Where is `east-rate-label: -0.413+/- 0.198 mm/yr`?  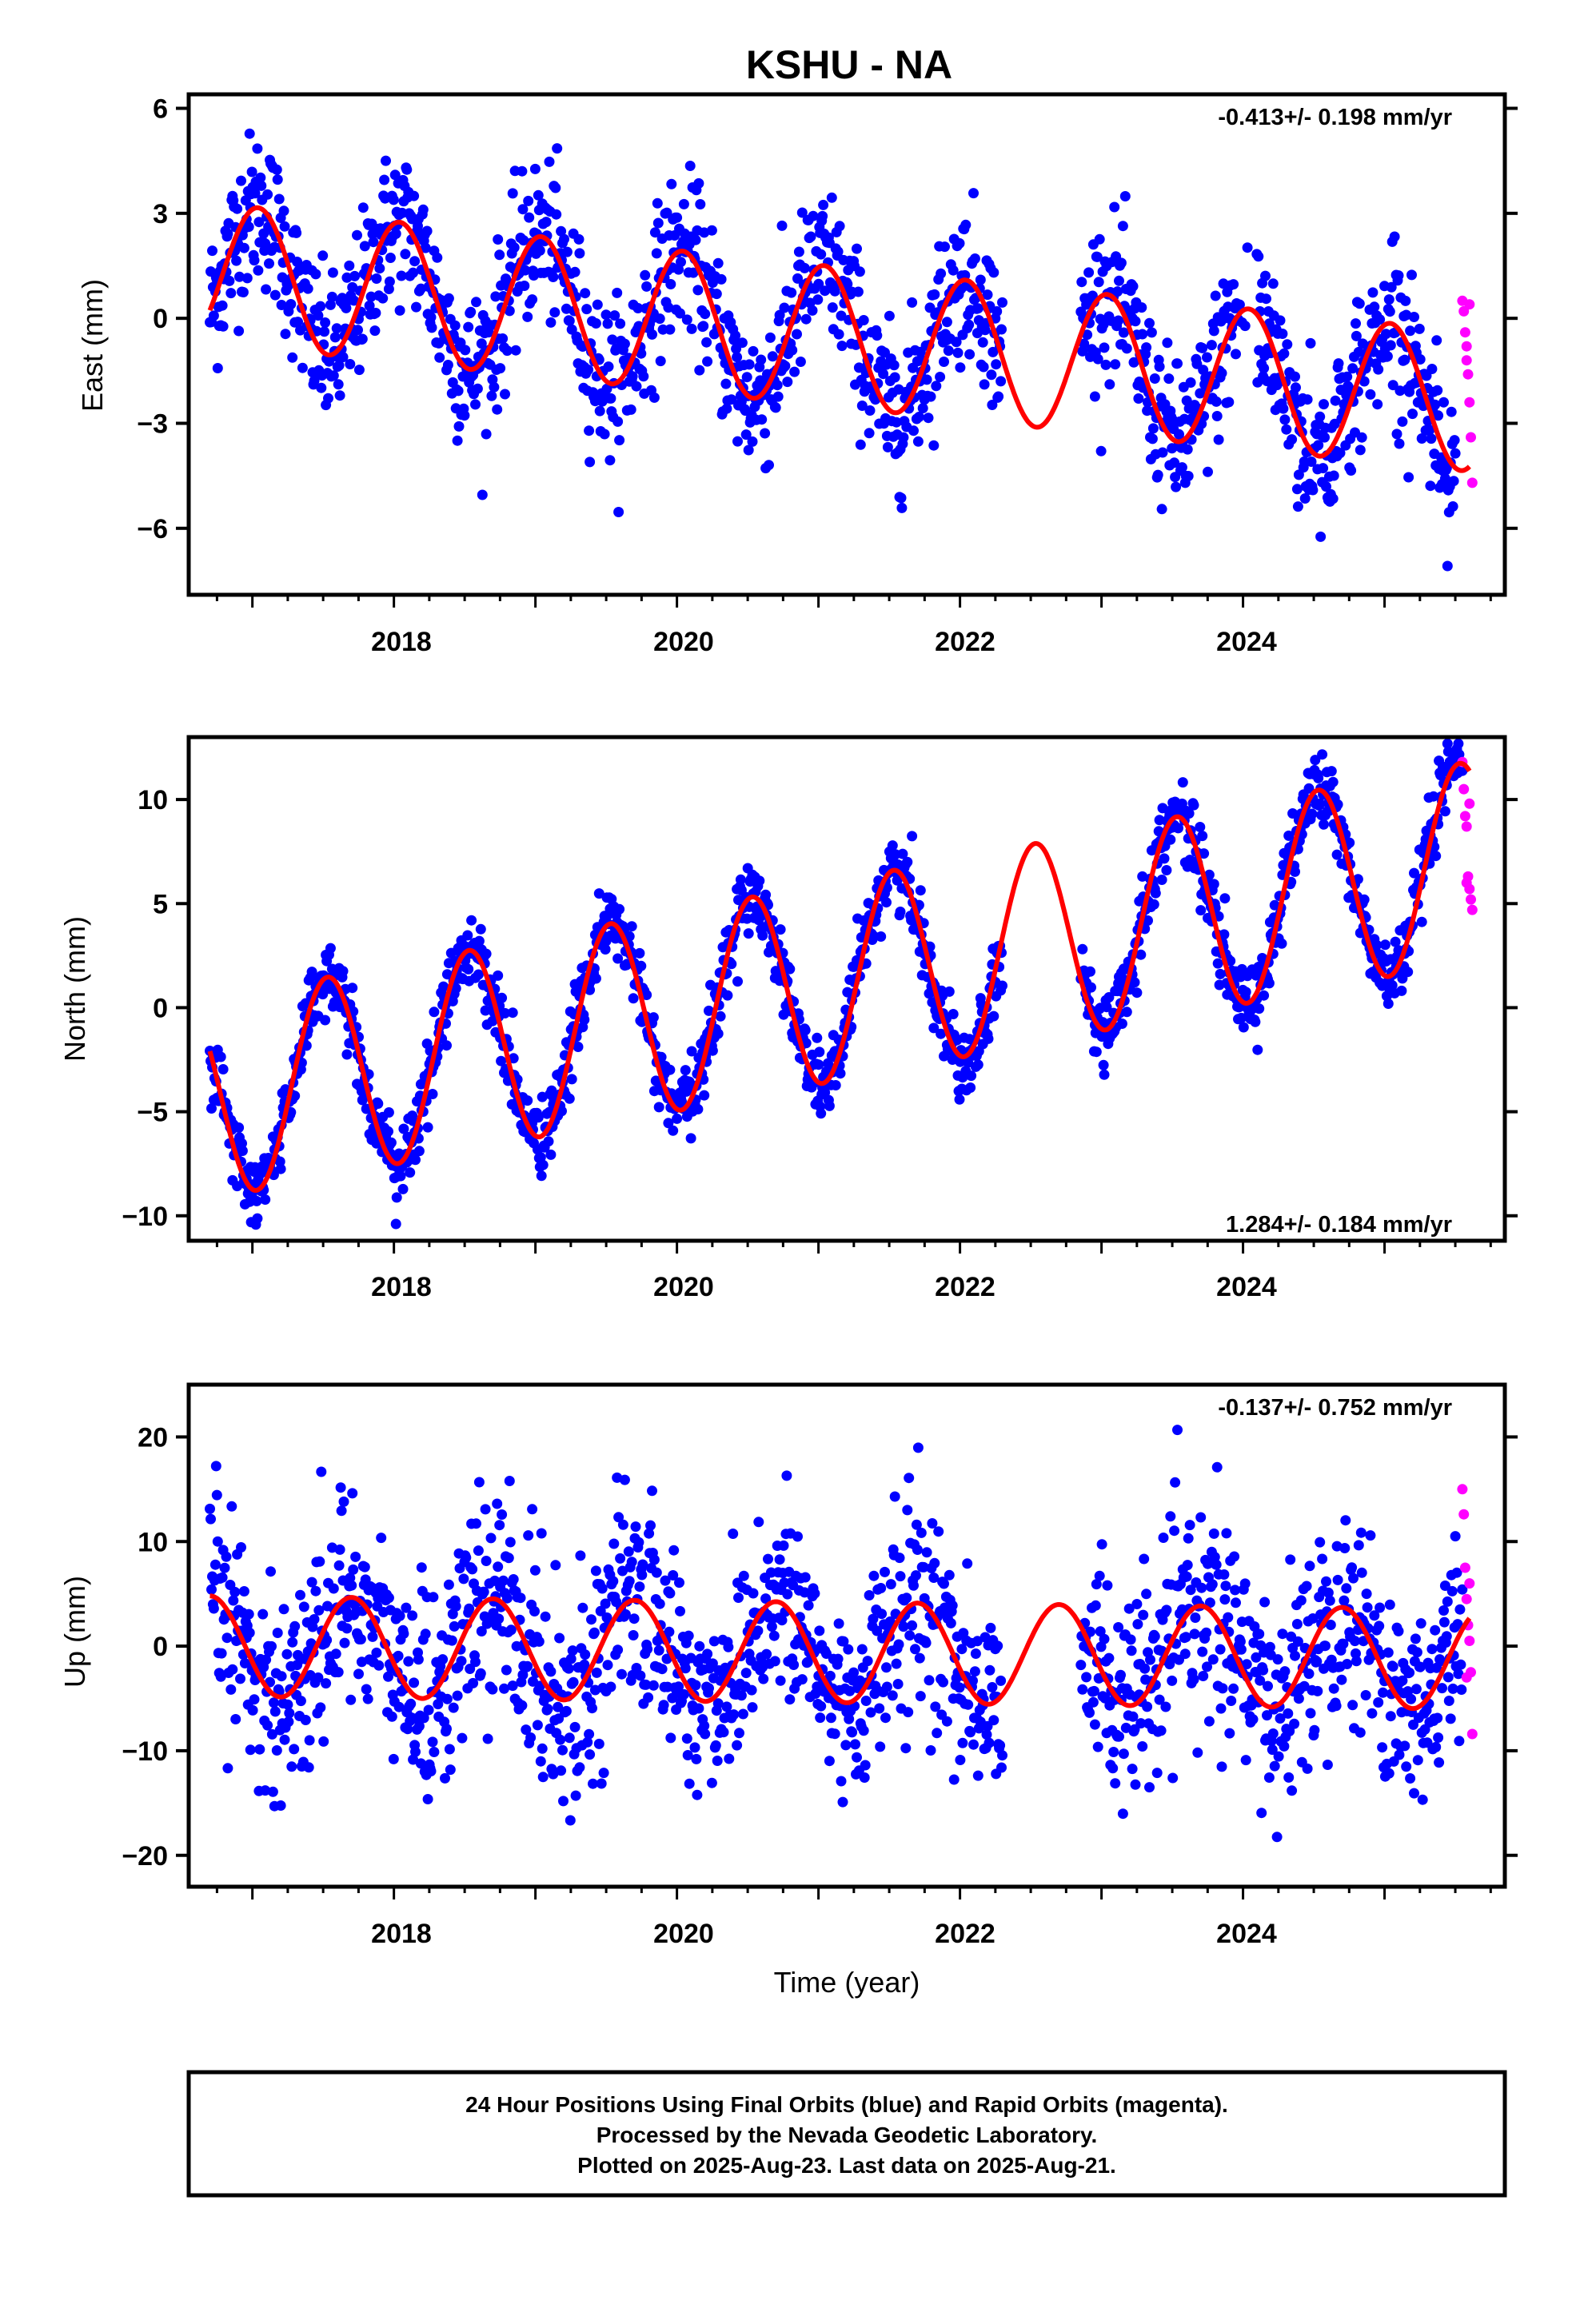 east-rate-label: -0.413+/- 0.198 mm/yr is located at coordinates (1335, 117).